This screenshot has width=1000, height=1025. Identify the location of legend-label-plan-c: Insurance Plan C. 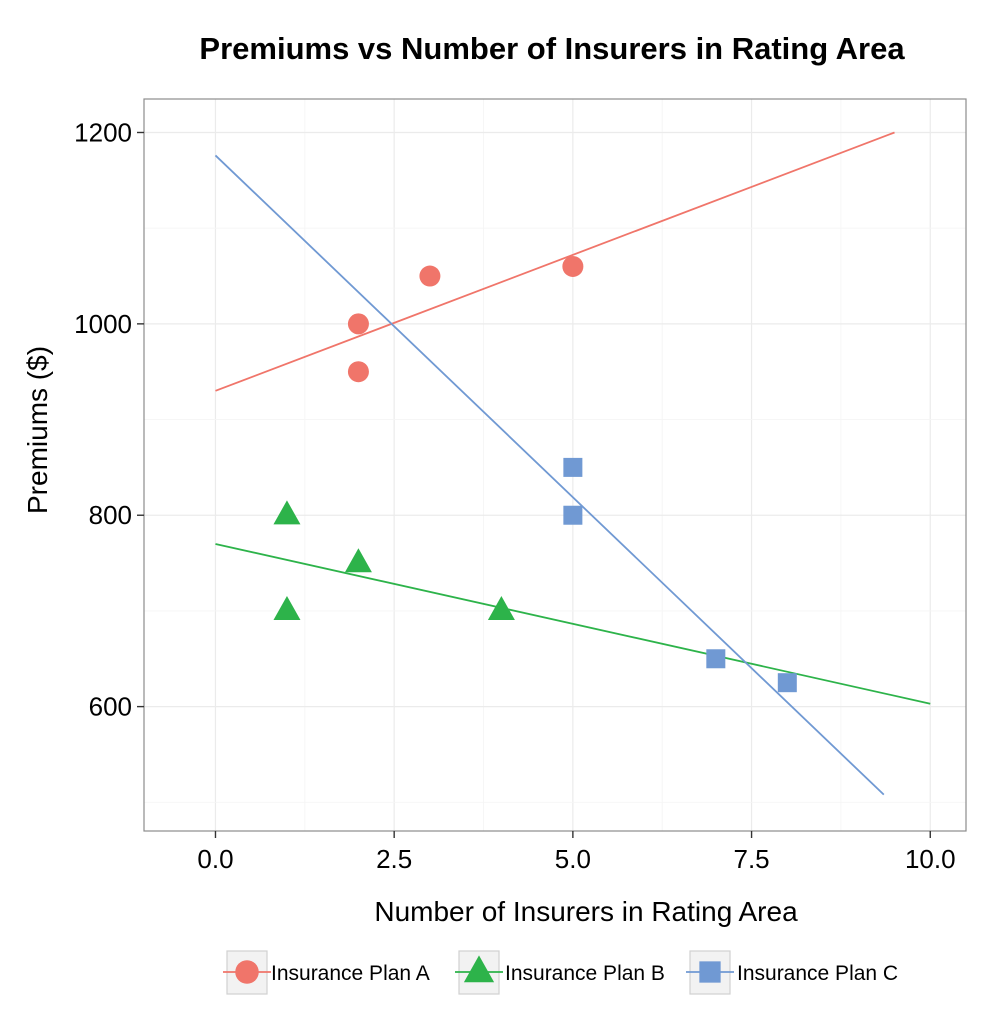
(817, 973).